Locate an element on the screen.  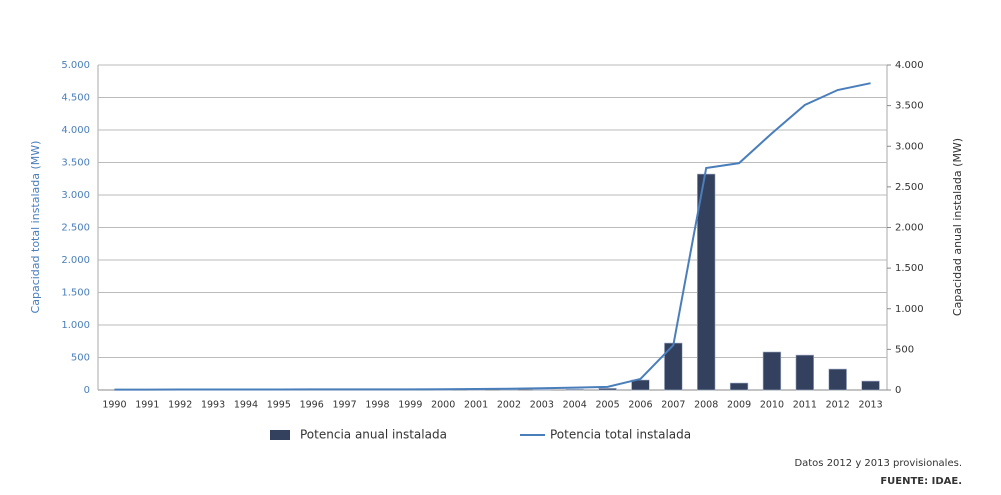
y-tick-label: 3.000 is located at coordinates (75, 195).